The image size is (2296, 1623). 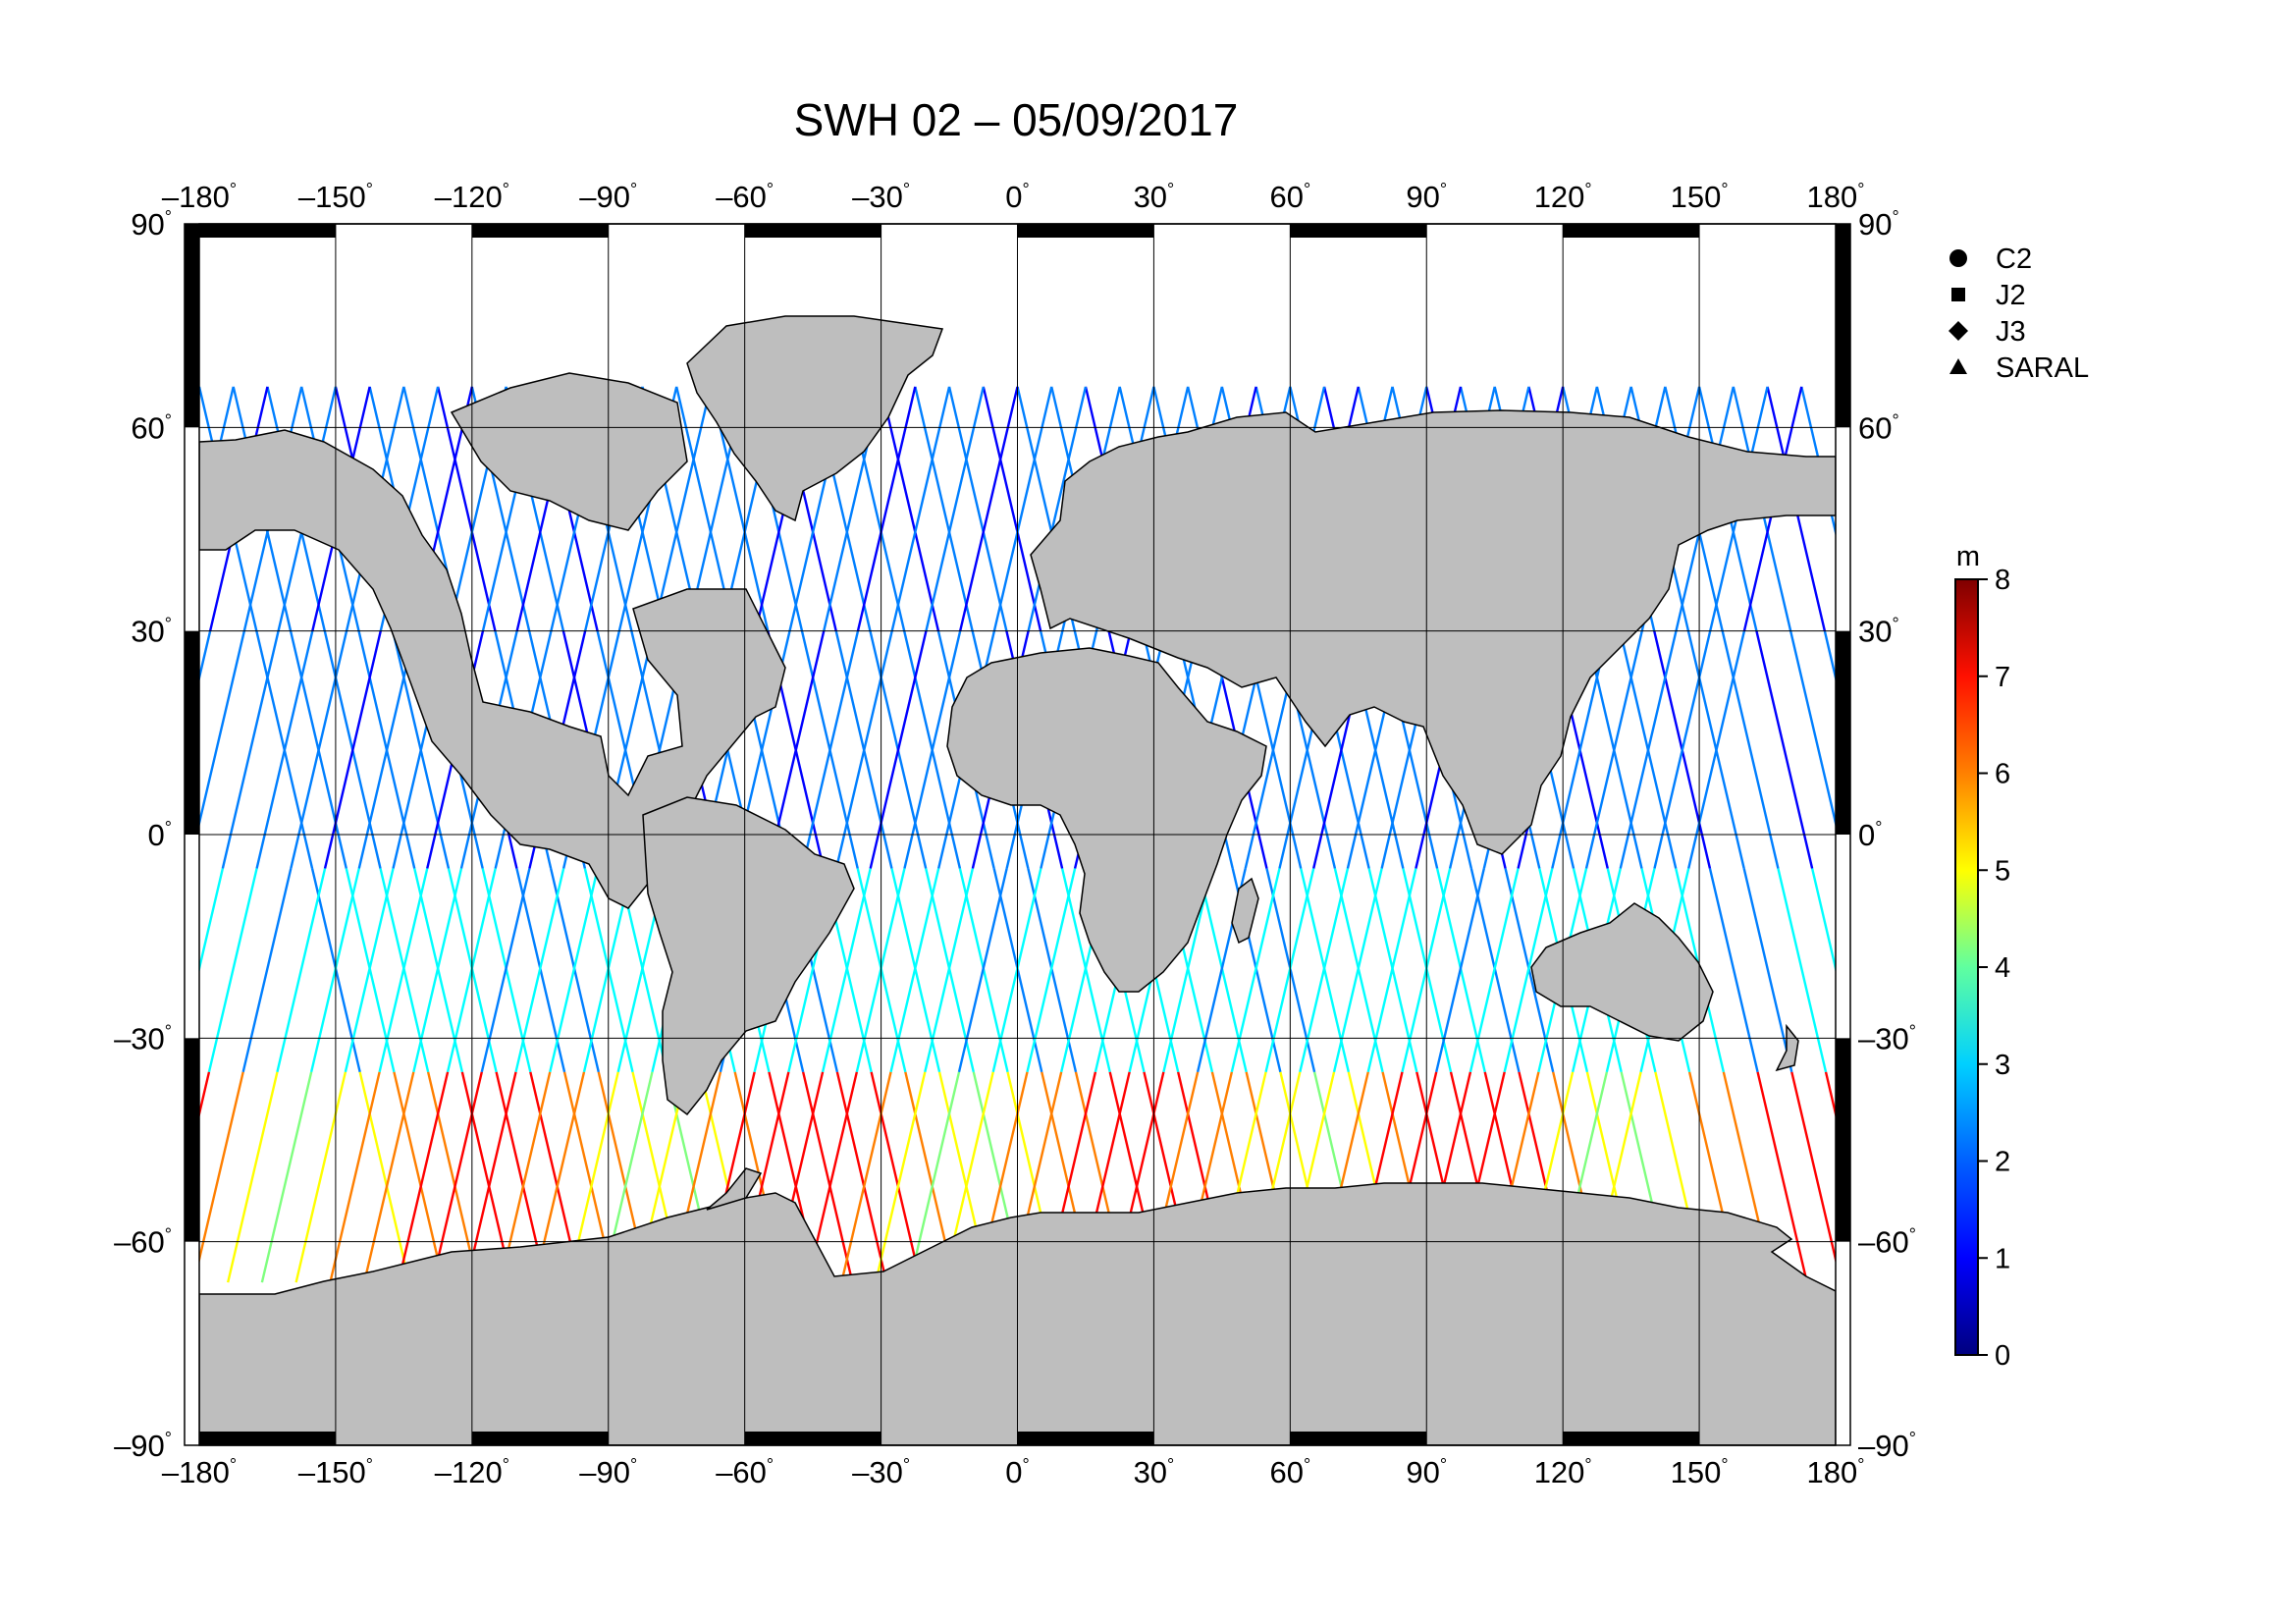 What do you see at coordinates (881, 1472) in the screenshot?
I see `lon-tick-label-bottom: –30°` at bounding box center [881, 1472].